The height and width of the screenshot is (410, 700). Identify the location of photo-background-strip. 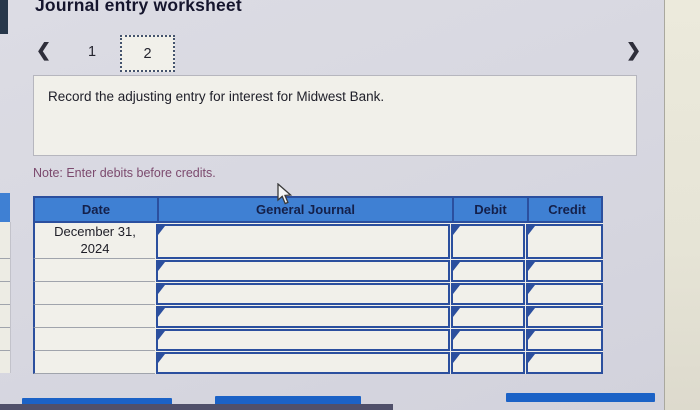
(682, 205).